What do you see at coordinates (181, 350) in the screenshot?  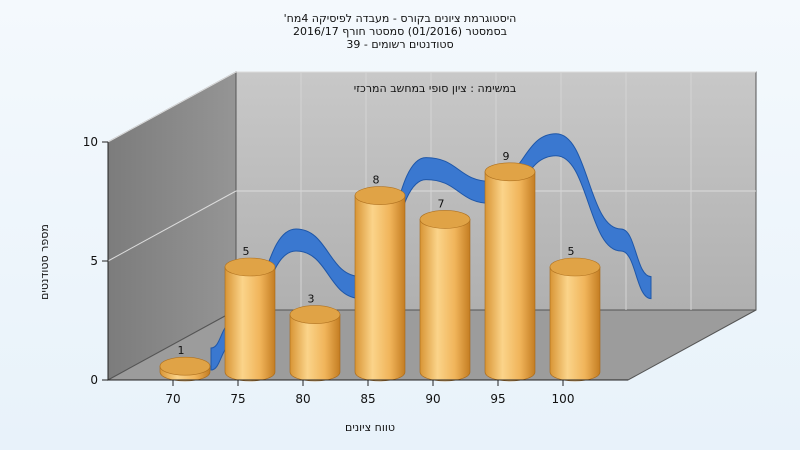 I see `bar-value-label: 1` at bounding box center [181, 350].